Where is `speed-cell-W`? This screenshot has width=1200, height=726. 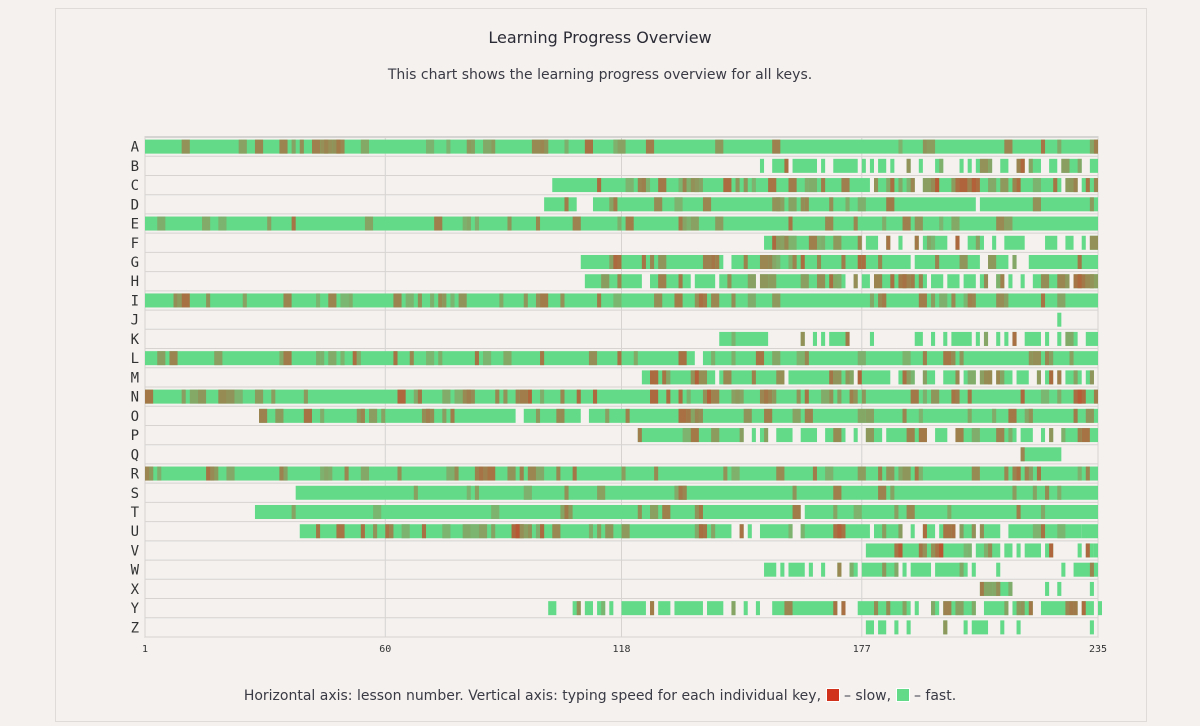
speed-cell-W is located at coordinates (851, 569).